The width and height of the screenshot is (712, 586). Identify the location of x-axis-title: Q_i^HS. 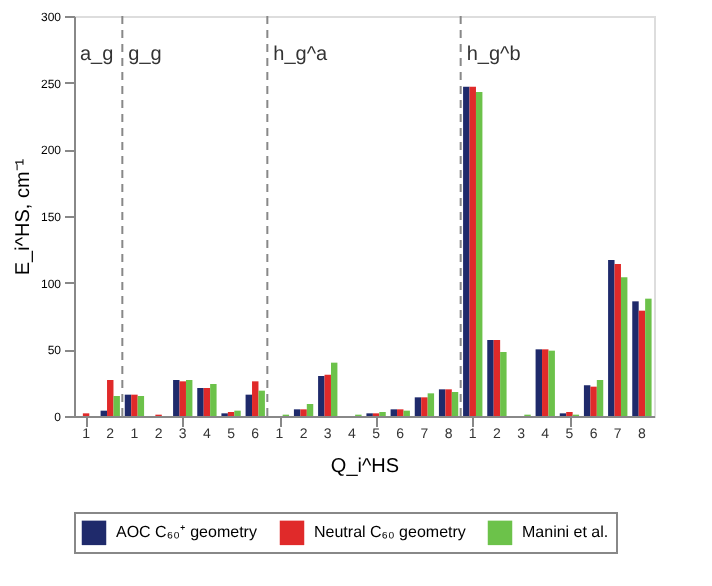
(365, 467).